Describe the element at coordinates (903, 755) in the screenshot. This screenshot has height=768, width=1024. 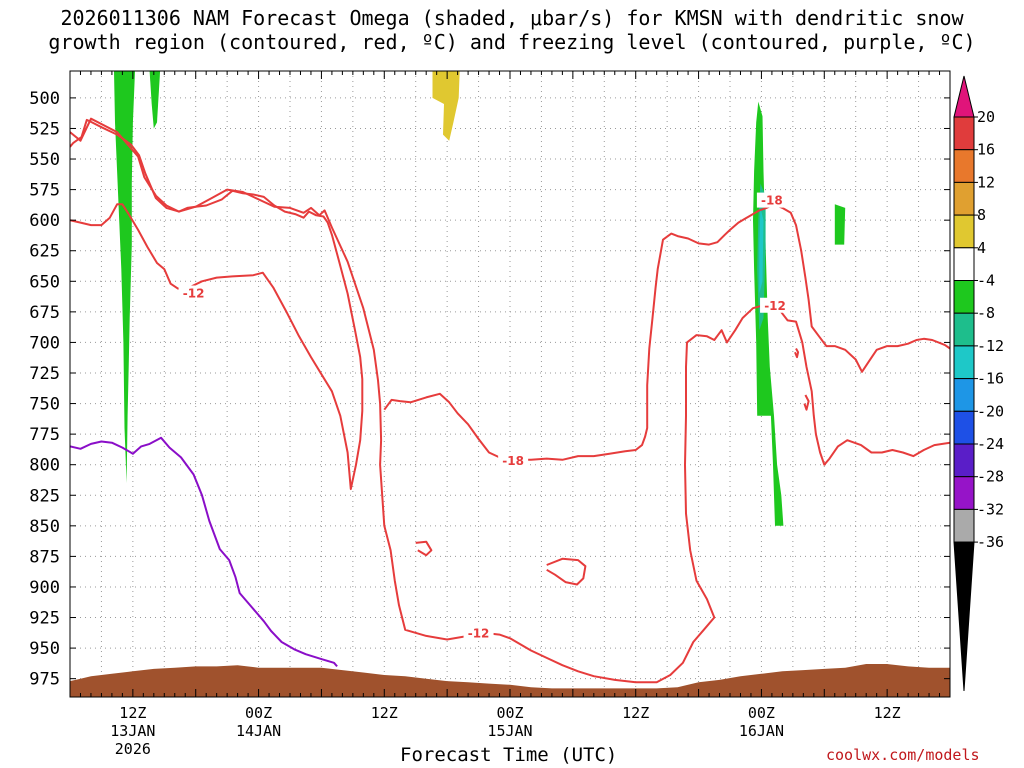
I see `credit-text: coolwx.com/models` at that location.